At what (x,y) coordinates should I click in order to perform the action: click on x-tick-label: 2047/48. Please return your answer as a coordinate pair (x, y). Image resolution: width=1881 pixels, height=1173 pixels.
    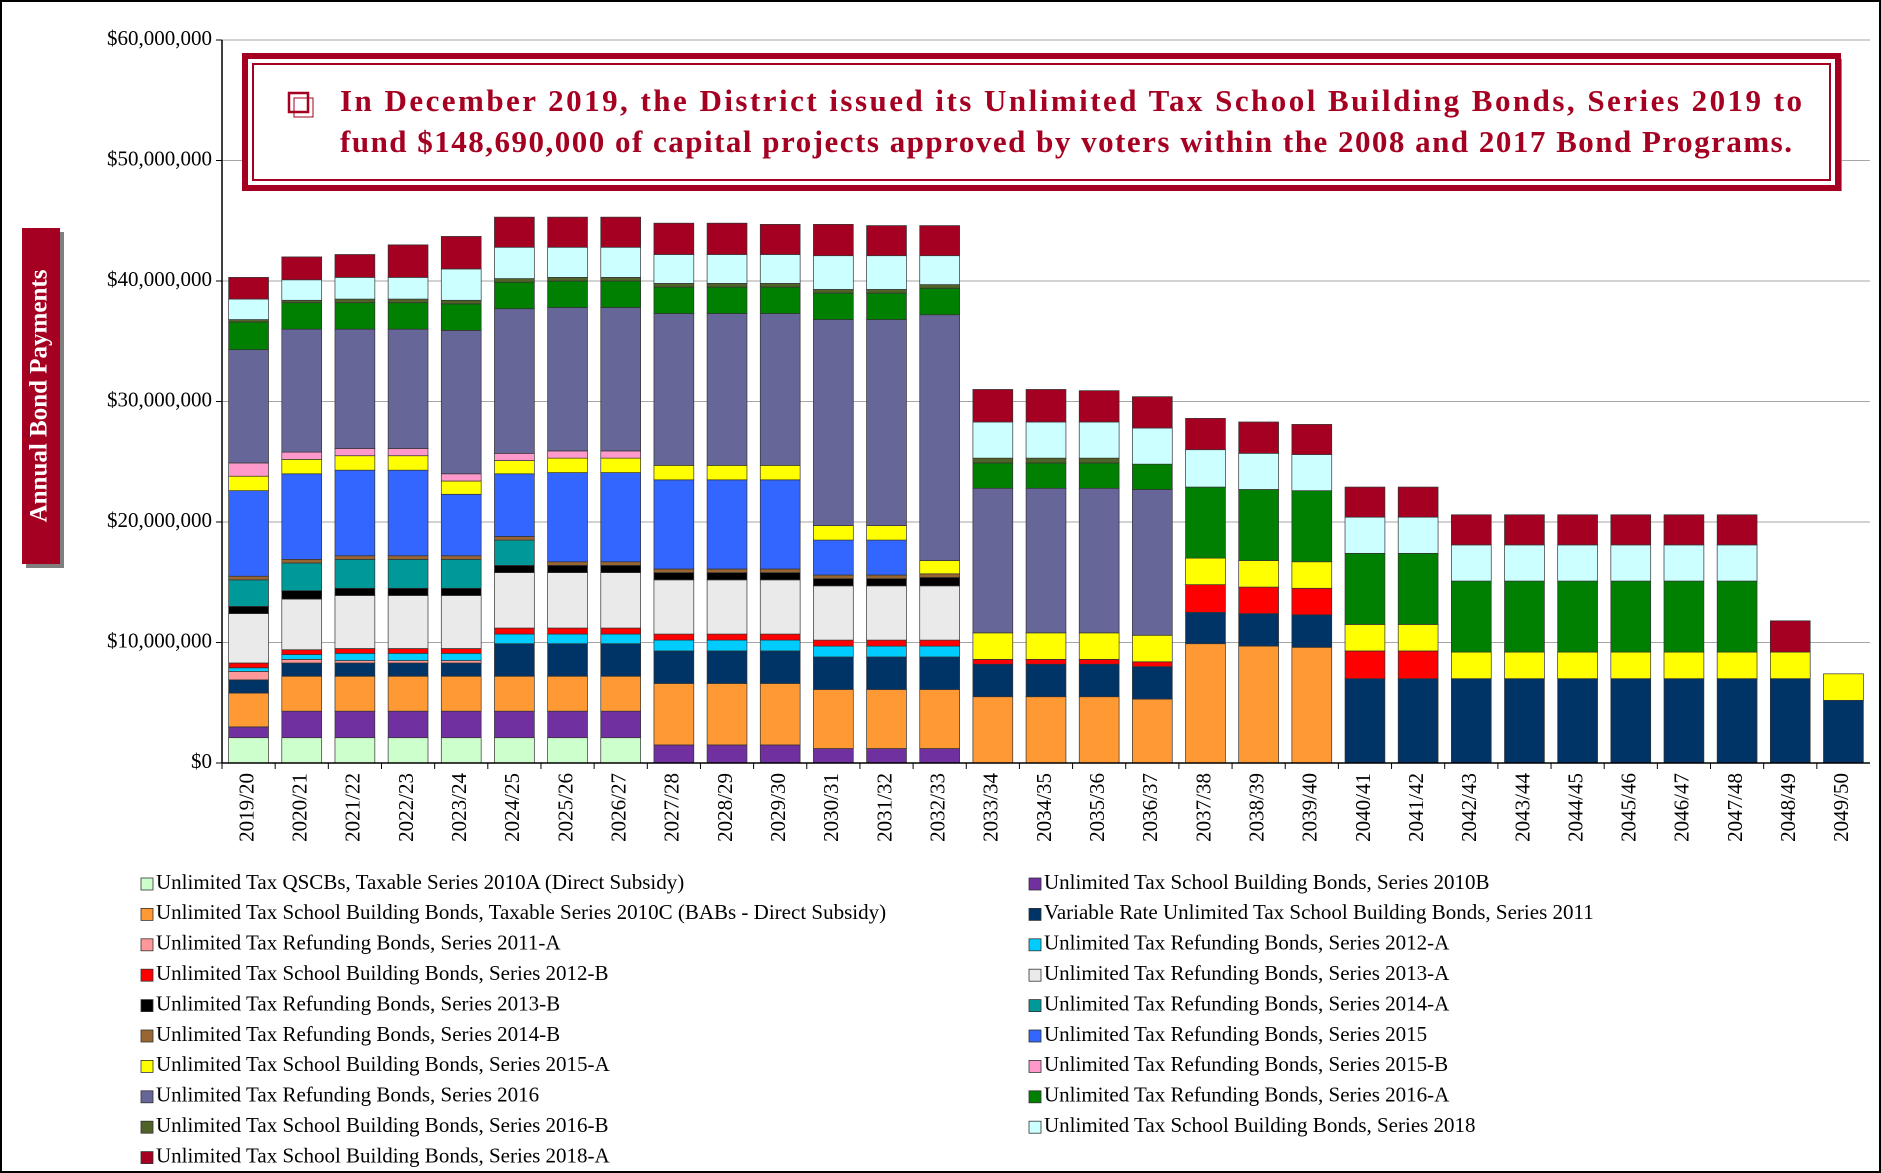
    Looking at the image, I should click on (1735, 807).